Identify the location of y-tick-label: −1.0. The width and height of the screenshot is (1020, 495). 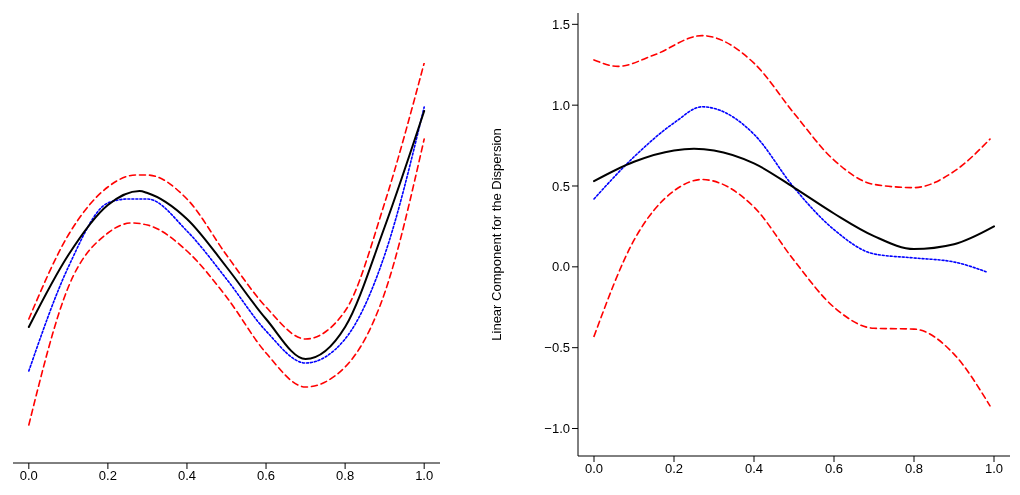
(557, 429).